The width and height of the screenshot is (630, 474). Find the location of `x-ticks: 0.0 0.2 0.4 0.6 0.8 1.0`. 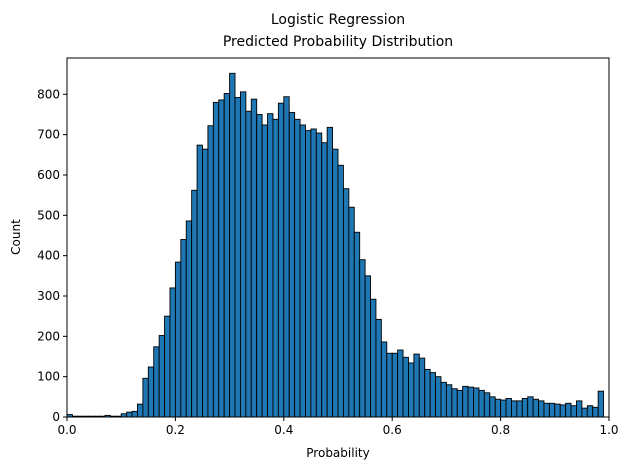

x-ticks: 0.0 0.2 0.4 0.6 0.8 1.0 is located at coordinates (338, 427).